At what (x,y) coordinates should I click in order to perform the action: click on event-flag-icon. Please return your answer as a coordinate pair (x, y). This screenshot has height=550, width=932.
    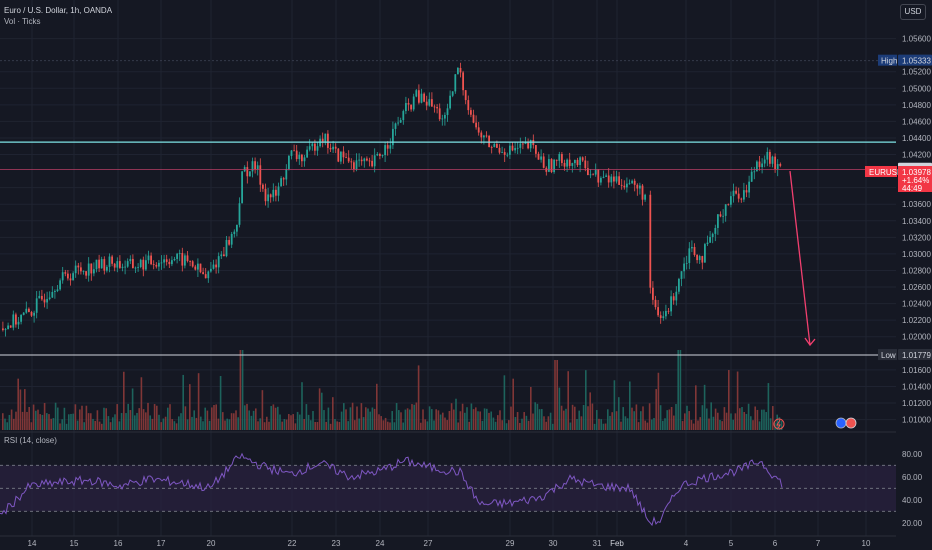
    Looking at the image, I should click on (846, 423).